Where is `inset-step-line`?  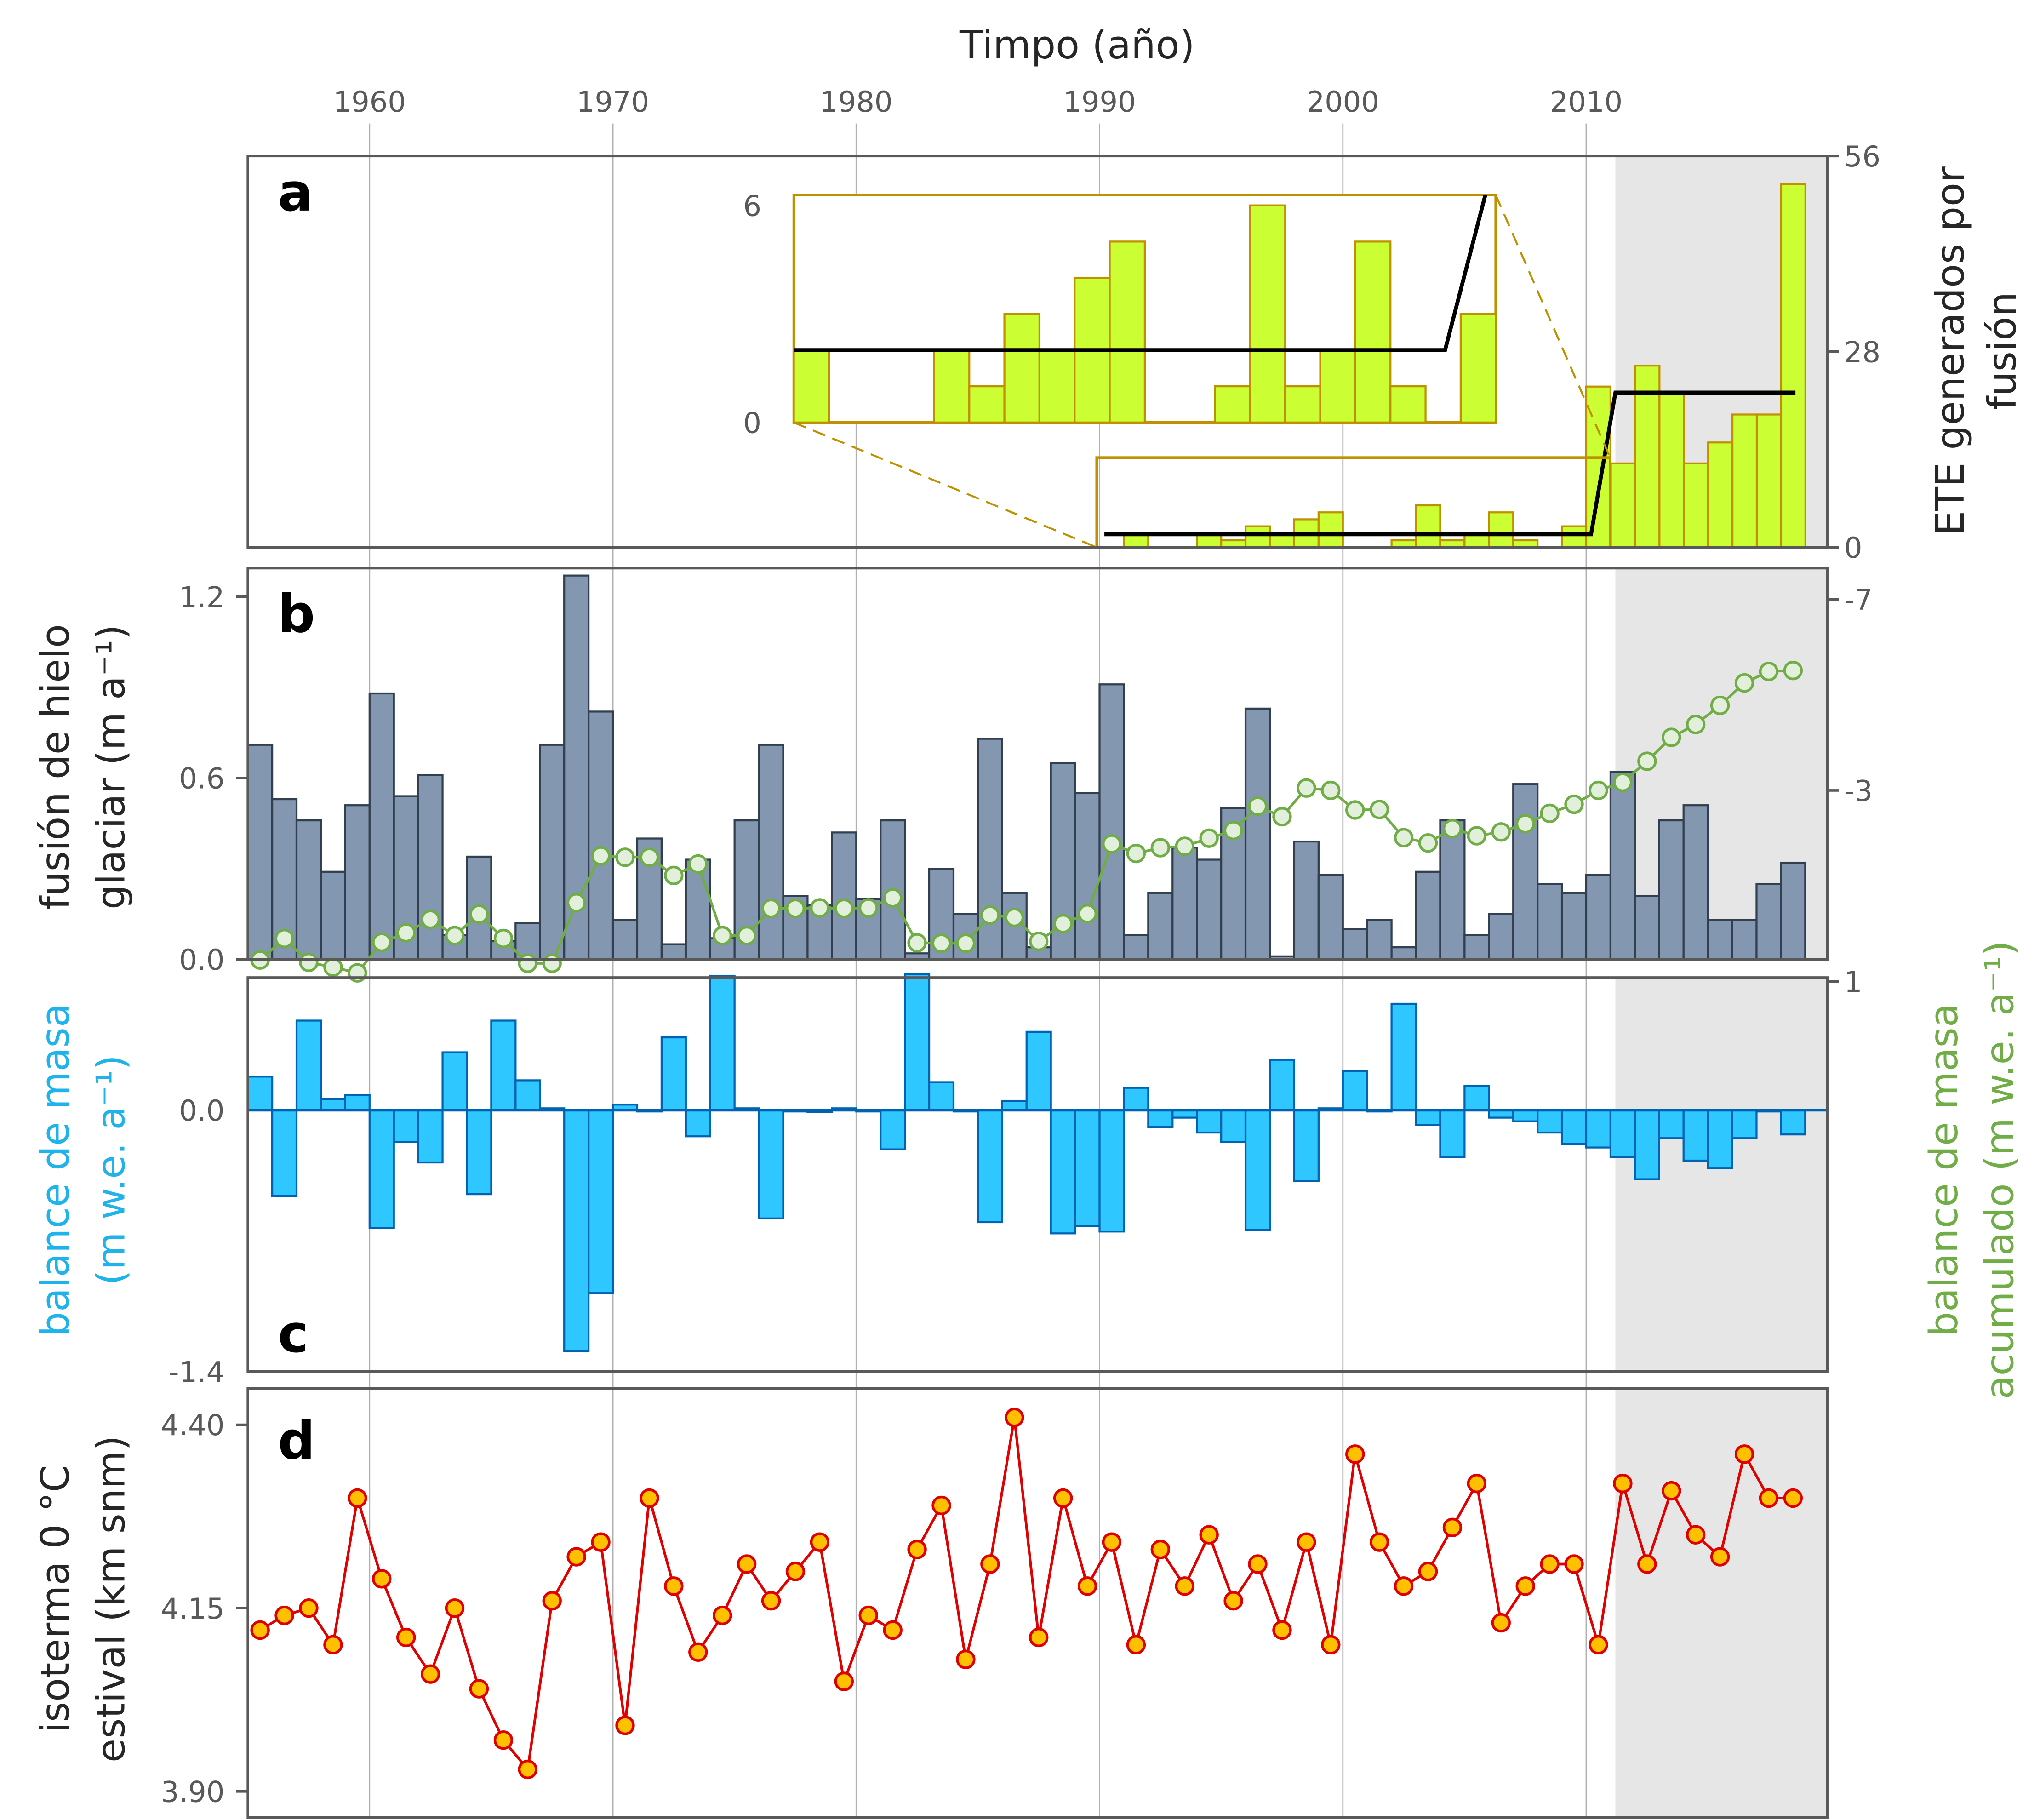 inset-step-line is located at coordinates (1140, 273).